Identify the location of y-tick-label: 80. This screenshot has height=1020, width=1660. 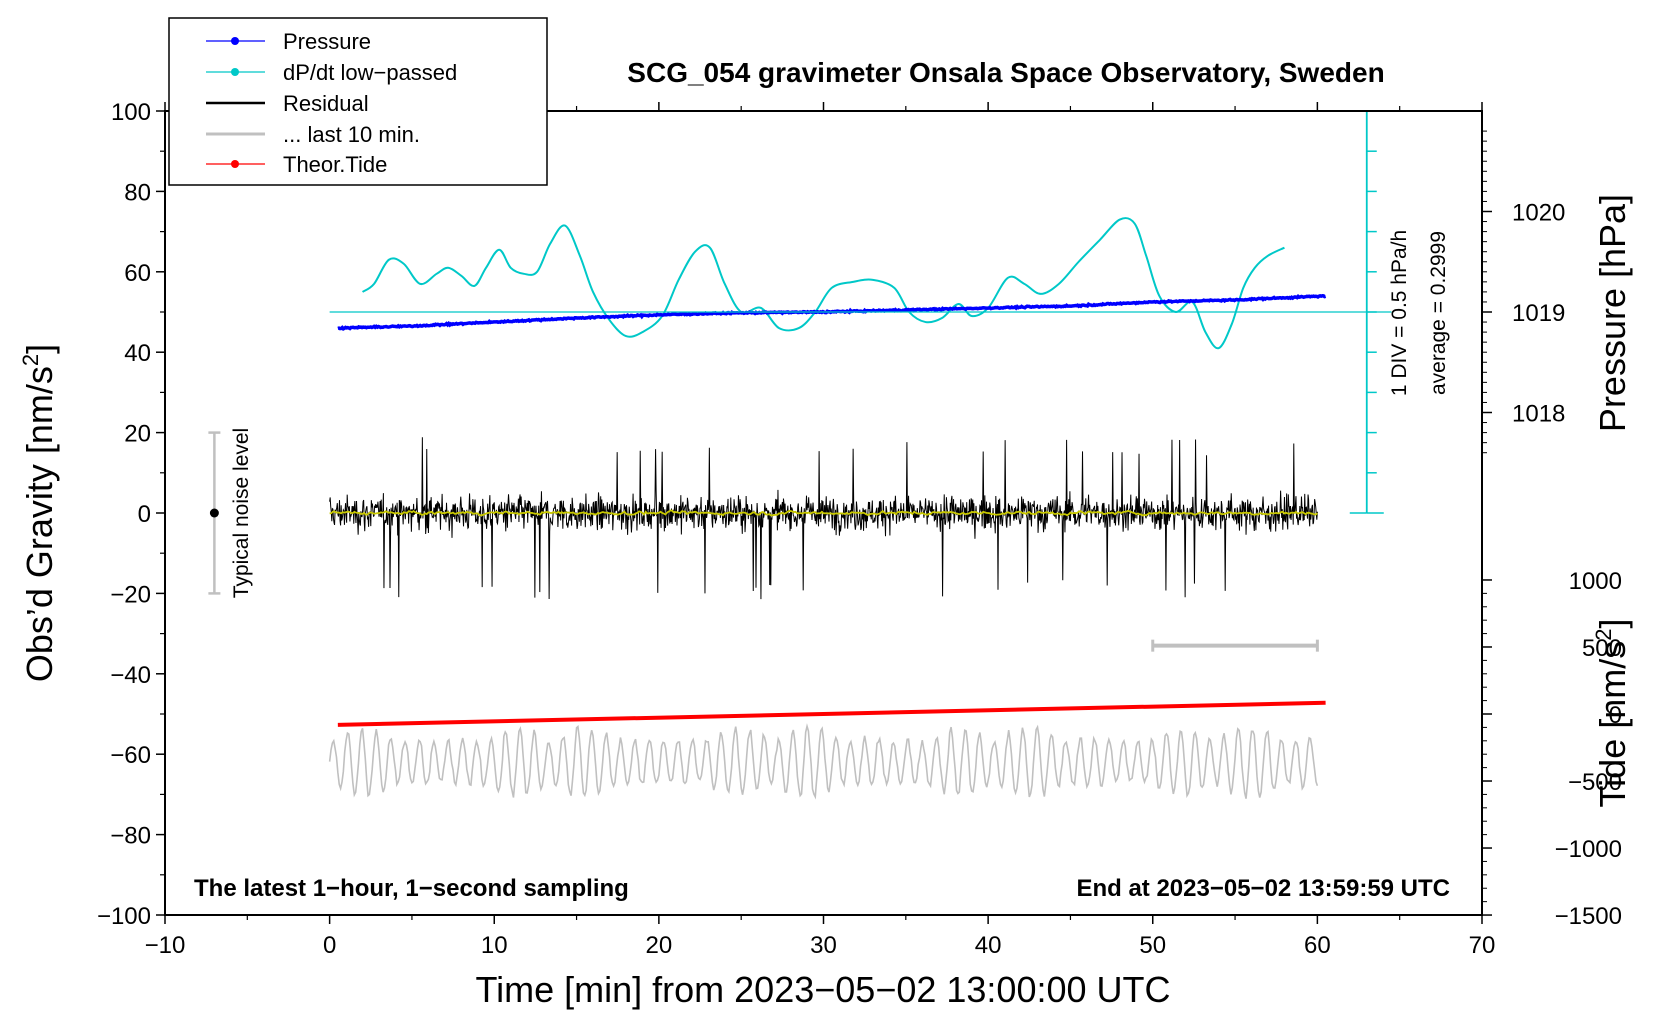
(137, 192).